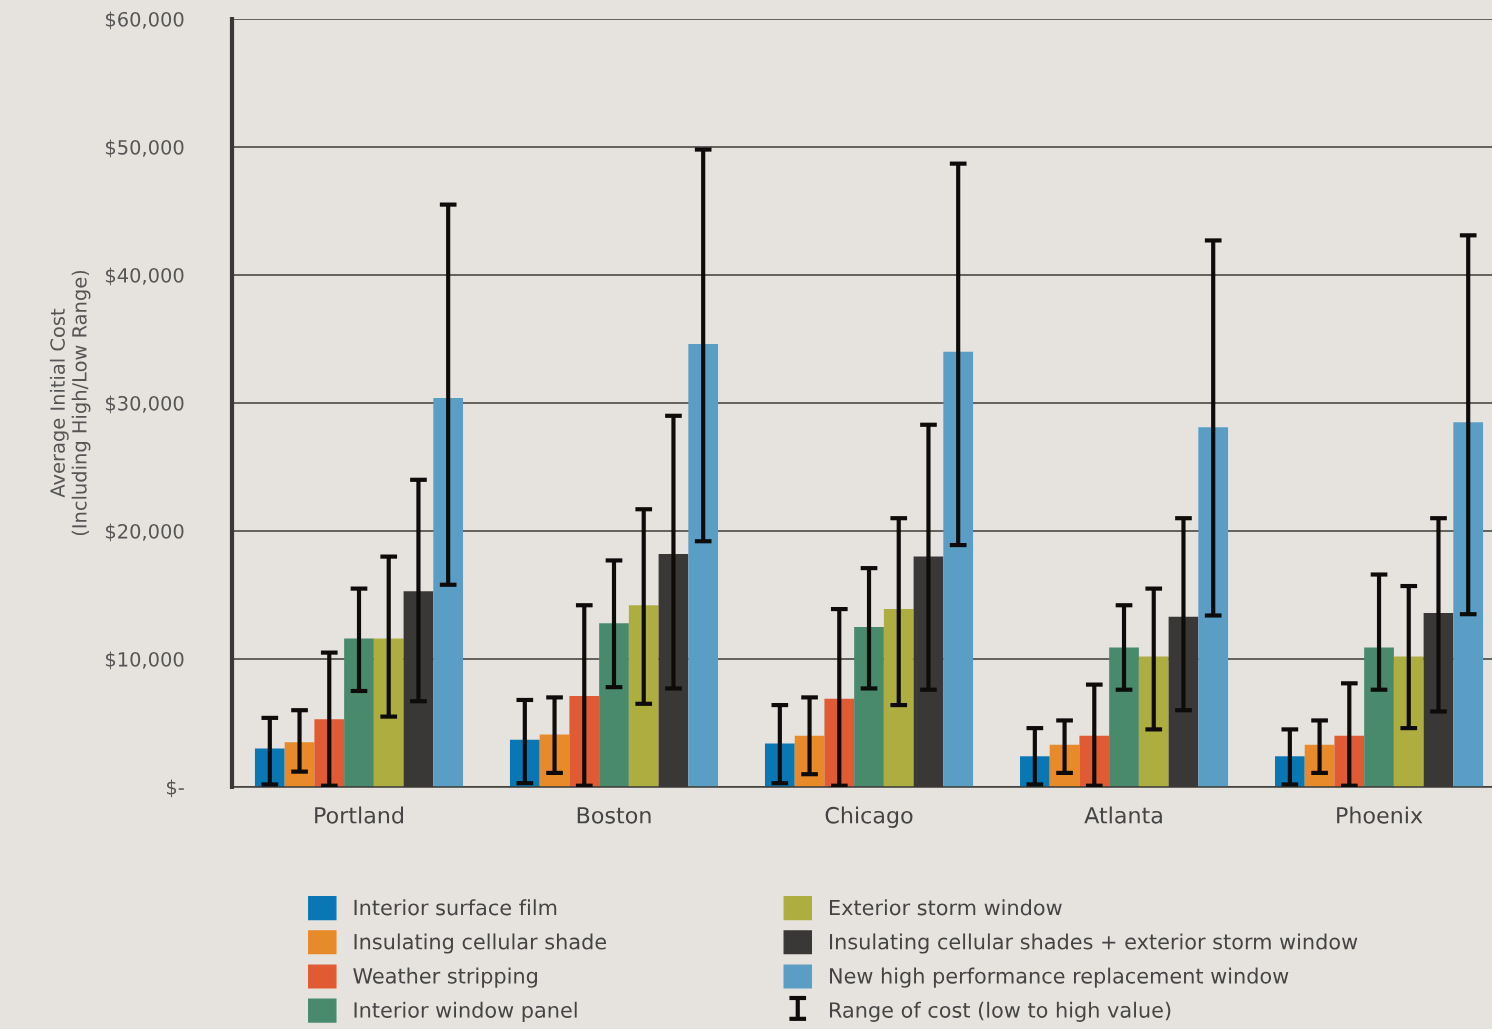  What do you see at coordinates (144, 660) in the screenshot?
I see `y-tick-label: $10,000` at bounding box center [144, 660].